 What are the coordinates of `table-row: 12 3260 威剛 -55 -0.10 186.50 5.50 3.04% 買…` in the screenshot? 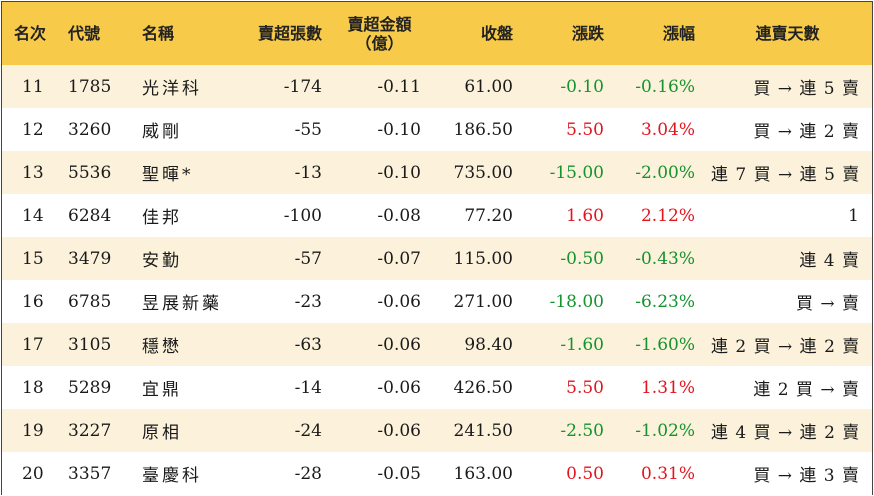 It's located at (437, 129).